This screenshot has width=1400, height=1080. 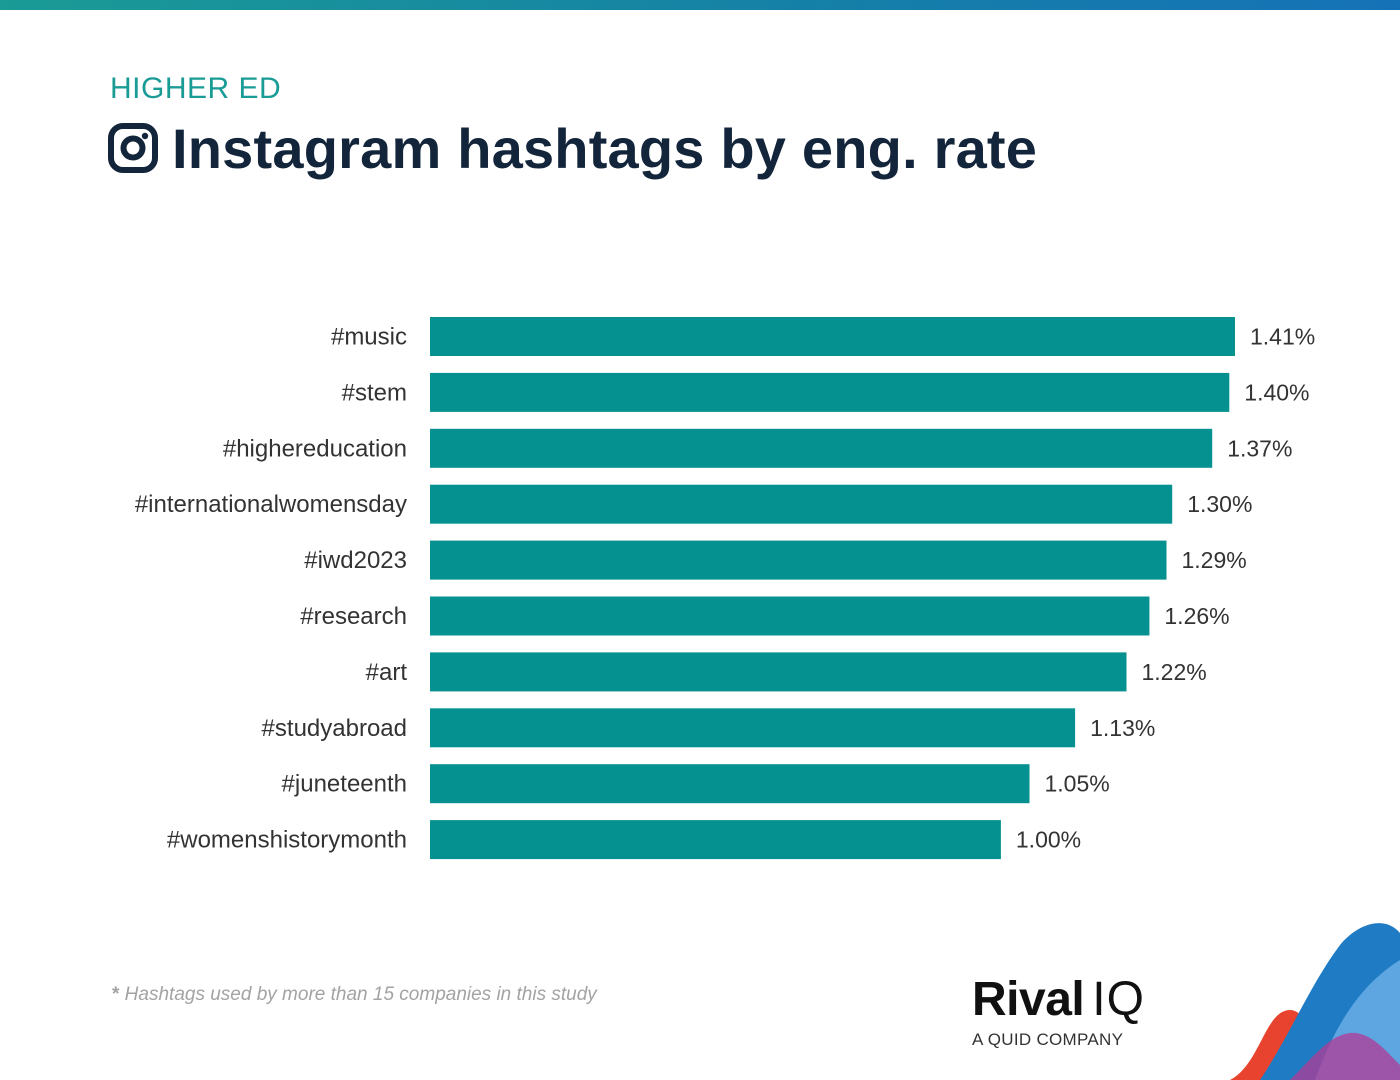 What do you see at coordinates (353, 616) in the screenshot?
I see `category-label: #research` at bounding box center [353, 616].